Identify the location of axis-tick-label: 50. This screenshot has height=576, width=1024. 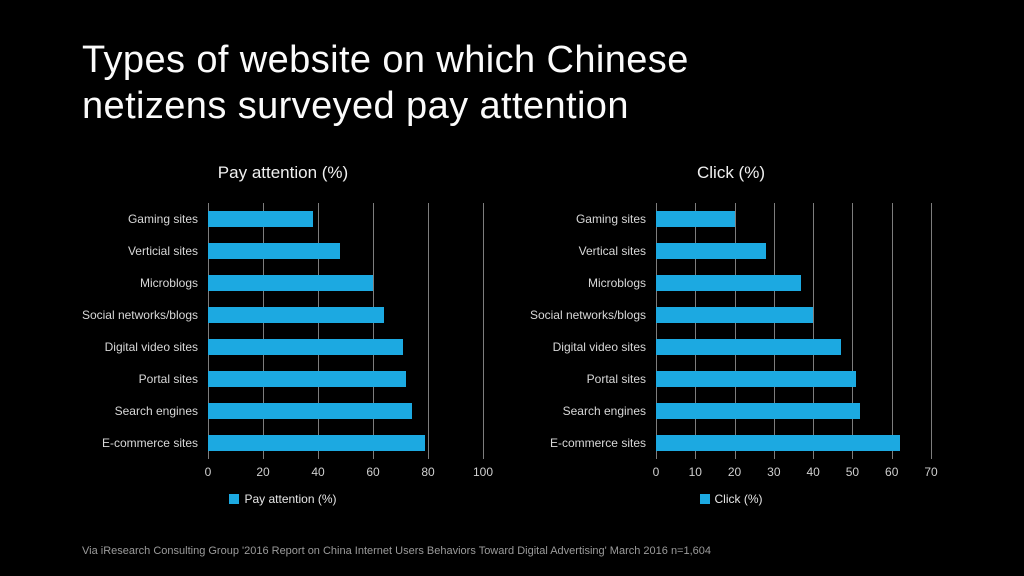
(852, 472).